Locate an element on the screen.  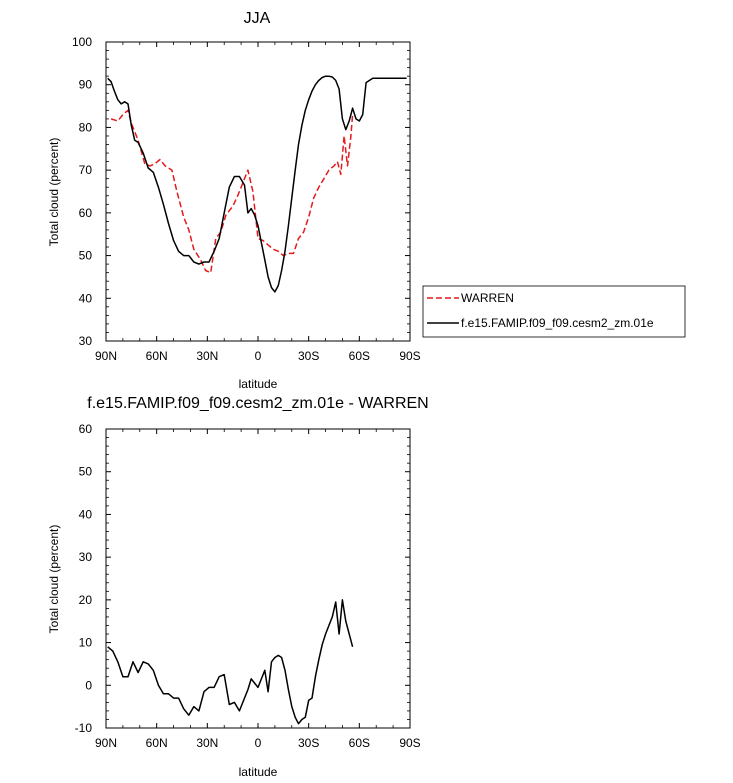
top-chart-ylabel: Total cloud (percent) is located at coordinates (54, 192).